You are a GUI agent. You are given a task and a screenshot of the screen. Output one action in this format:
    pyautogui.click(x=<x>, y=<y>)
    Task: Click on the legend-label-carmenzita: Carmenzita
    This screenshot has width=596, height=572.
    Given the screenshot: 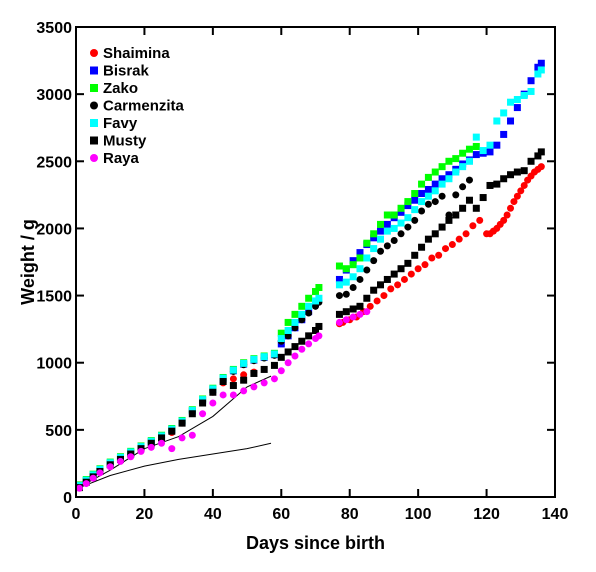 What is the action you would take?
    pyautogui.click(x=144, y=106)
    